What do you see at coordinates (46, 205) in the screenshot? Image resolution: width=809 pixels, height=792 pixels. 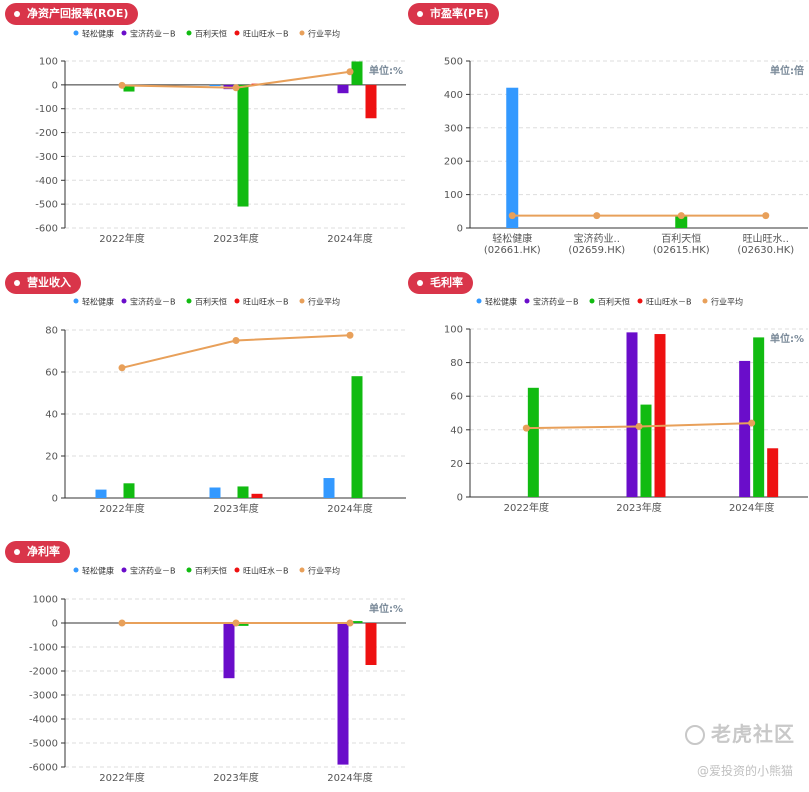 I see `y-tick-label: -500` at bounding box center [46, 205].